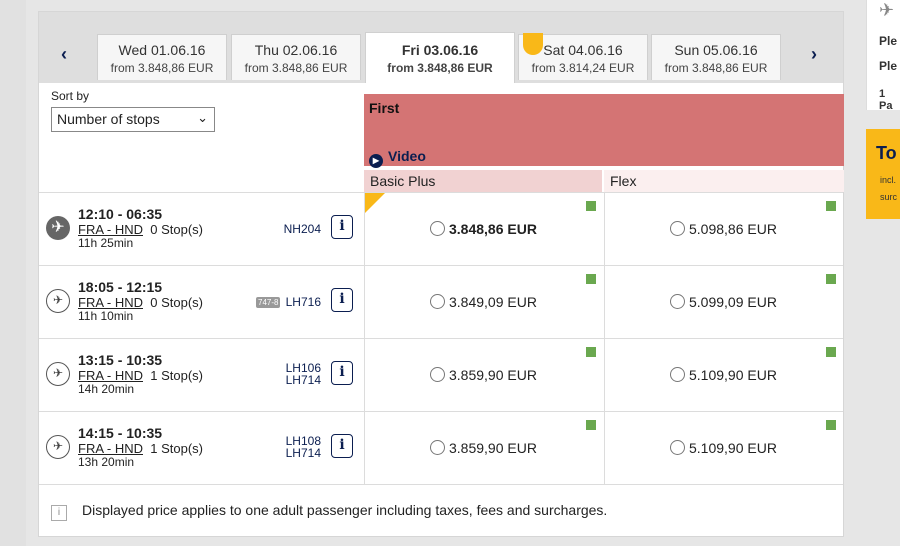 The width and height of the screenshot is (900, 546). What do you see at coordinates (120, 433) in the screenshot?
I see `flight-times: 14:15 - 10:35` at bounding box center [120, 433].